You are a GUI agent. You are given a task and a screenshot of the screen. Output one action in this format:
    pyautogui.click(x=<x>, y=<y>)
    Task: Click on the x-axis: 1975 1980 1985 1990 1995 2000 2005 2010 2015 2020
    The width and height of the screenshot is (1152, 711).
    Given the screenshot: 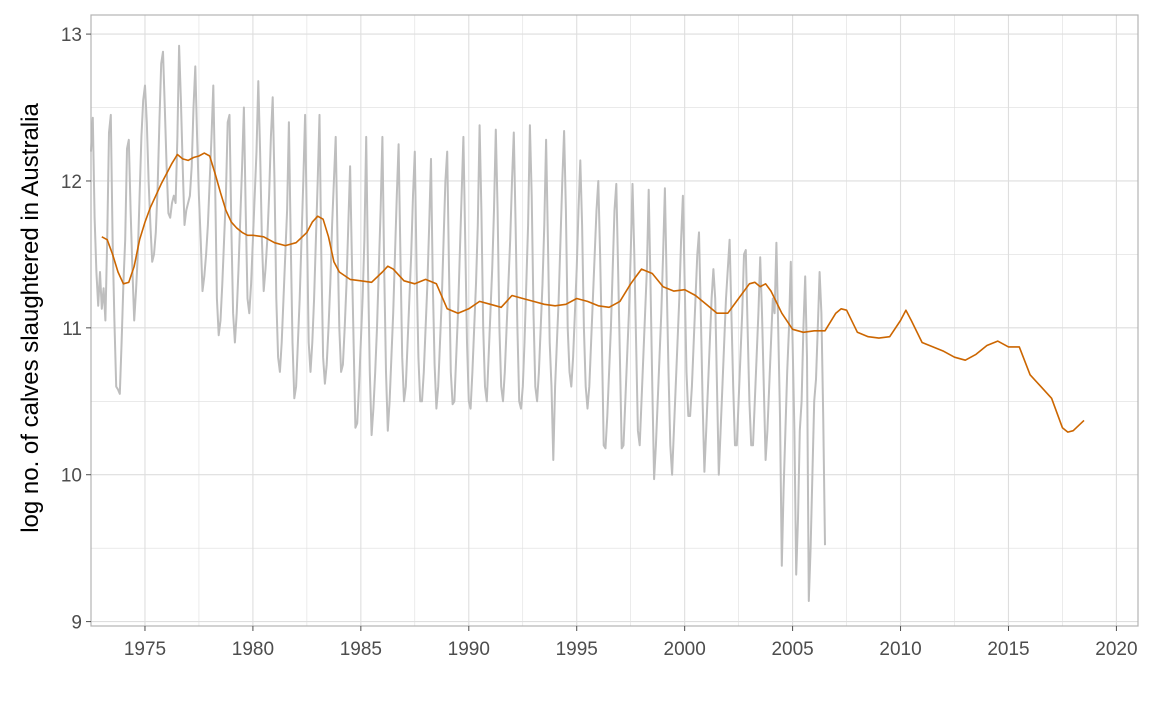 What is the action you would take?
    pyautogui.click(x=631, y=643)
    